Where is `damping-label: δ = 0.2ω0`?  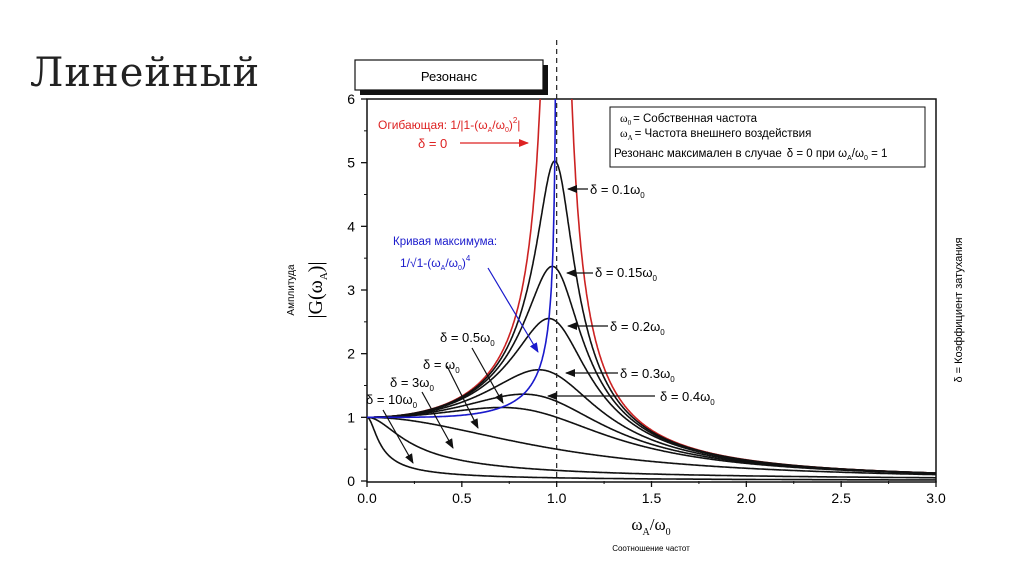
damping-label: δ = 0.2ω0 is located at coordinates (637, 328).